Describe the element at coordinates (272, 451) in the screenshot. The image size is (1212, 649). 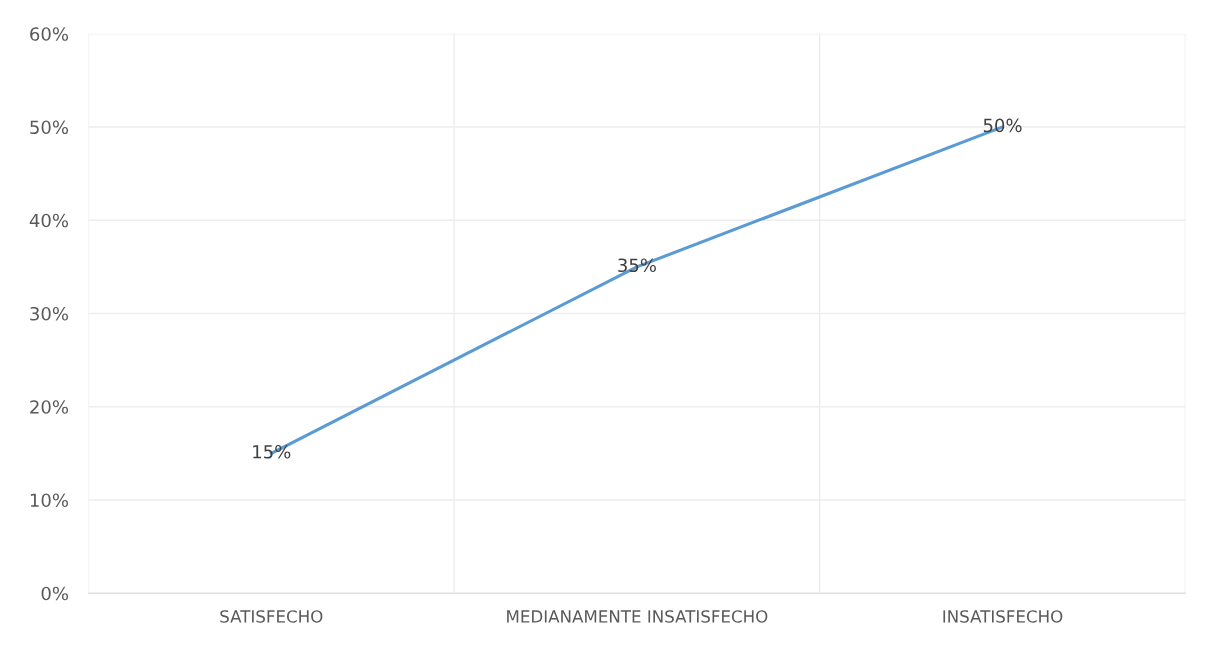
I see `data-label: 15%` at that location.